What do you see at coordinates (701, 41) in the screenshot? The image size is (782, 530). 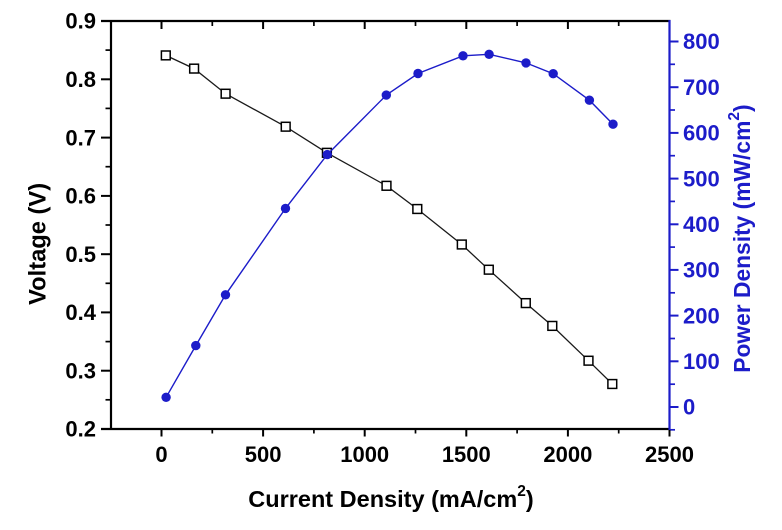 I see `svg-text: 800` at bounding box center [701, 41].